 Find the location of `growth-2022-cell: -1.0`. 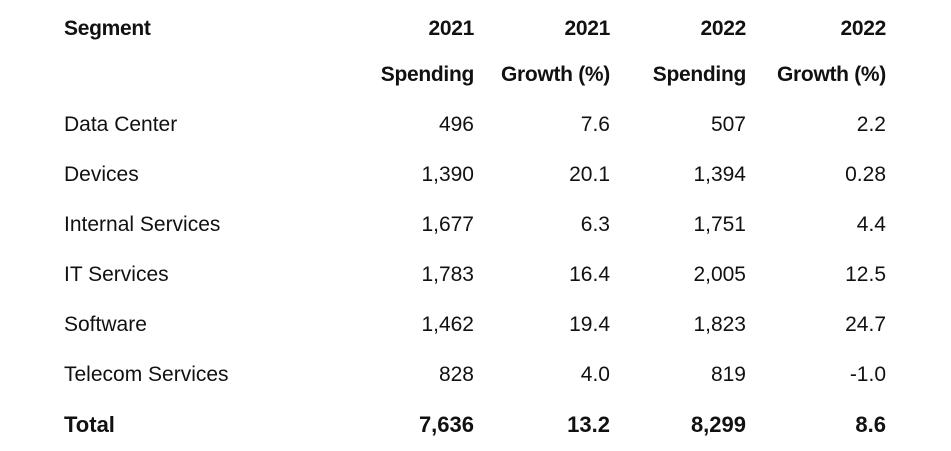

growth-2022-cell: -1.0 is located at coordinates (867, 374).